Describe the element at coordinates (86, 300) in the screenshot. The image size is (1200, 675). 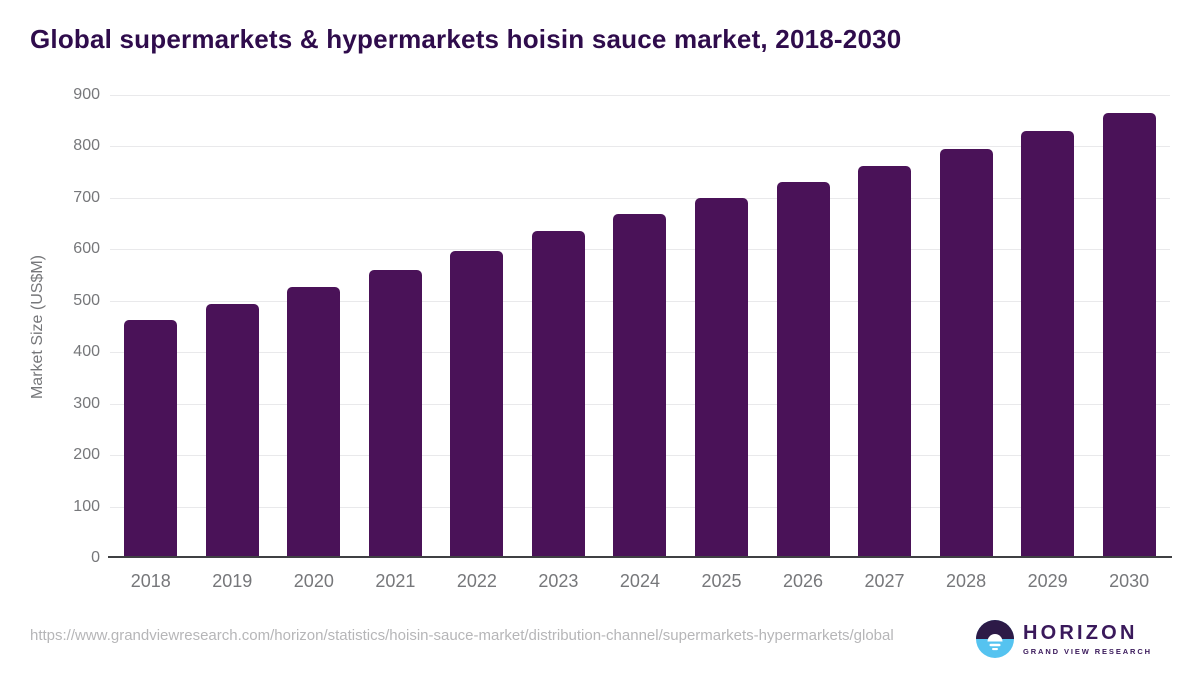
I see `y-tick-label-500: 500` at that location.